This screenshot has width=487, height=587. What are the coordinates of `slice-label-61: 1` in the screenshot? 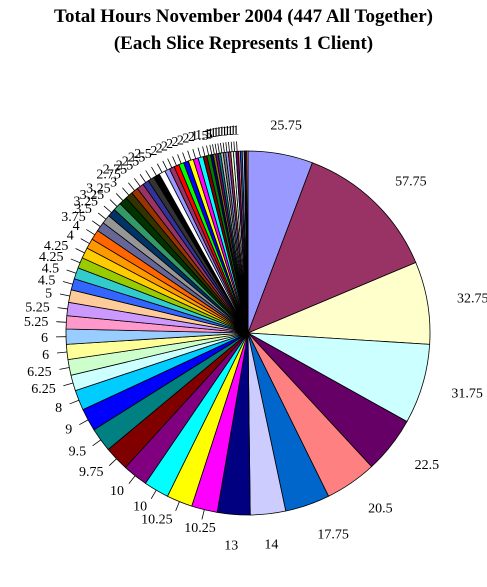 It's located at (230, 131).